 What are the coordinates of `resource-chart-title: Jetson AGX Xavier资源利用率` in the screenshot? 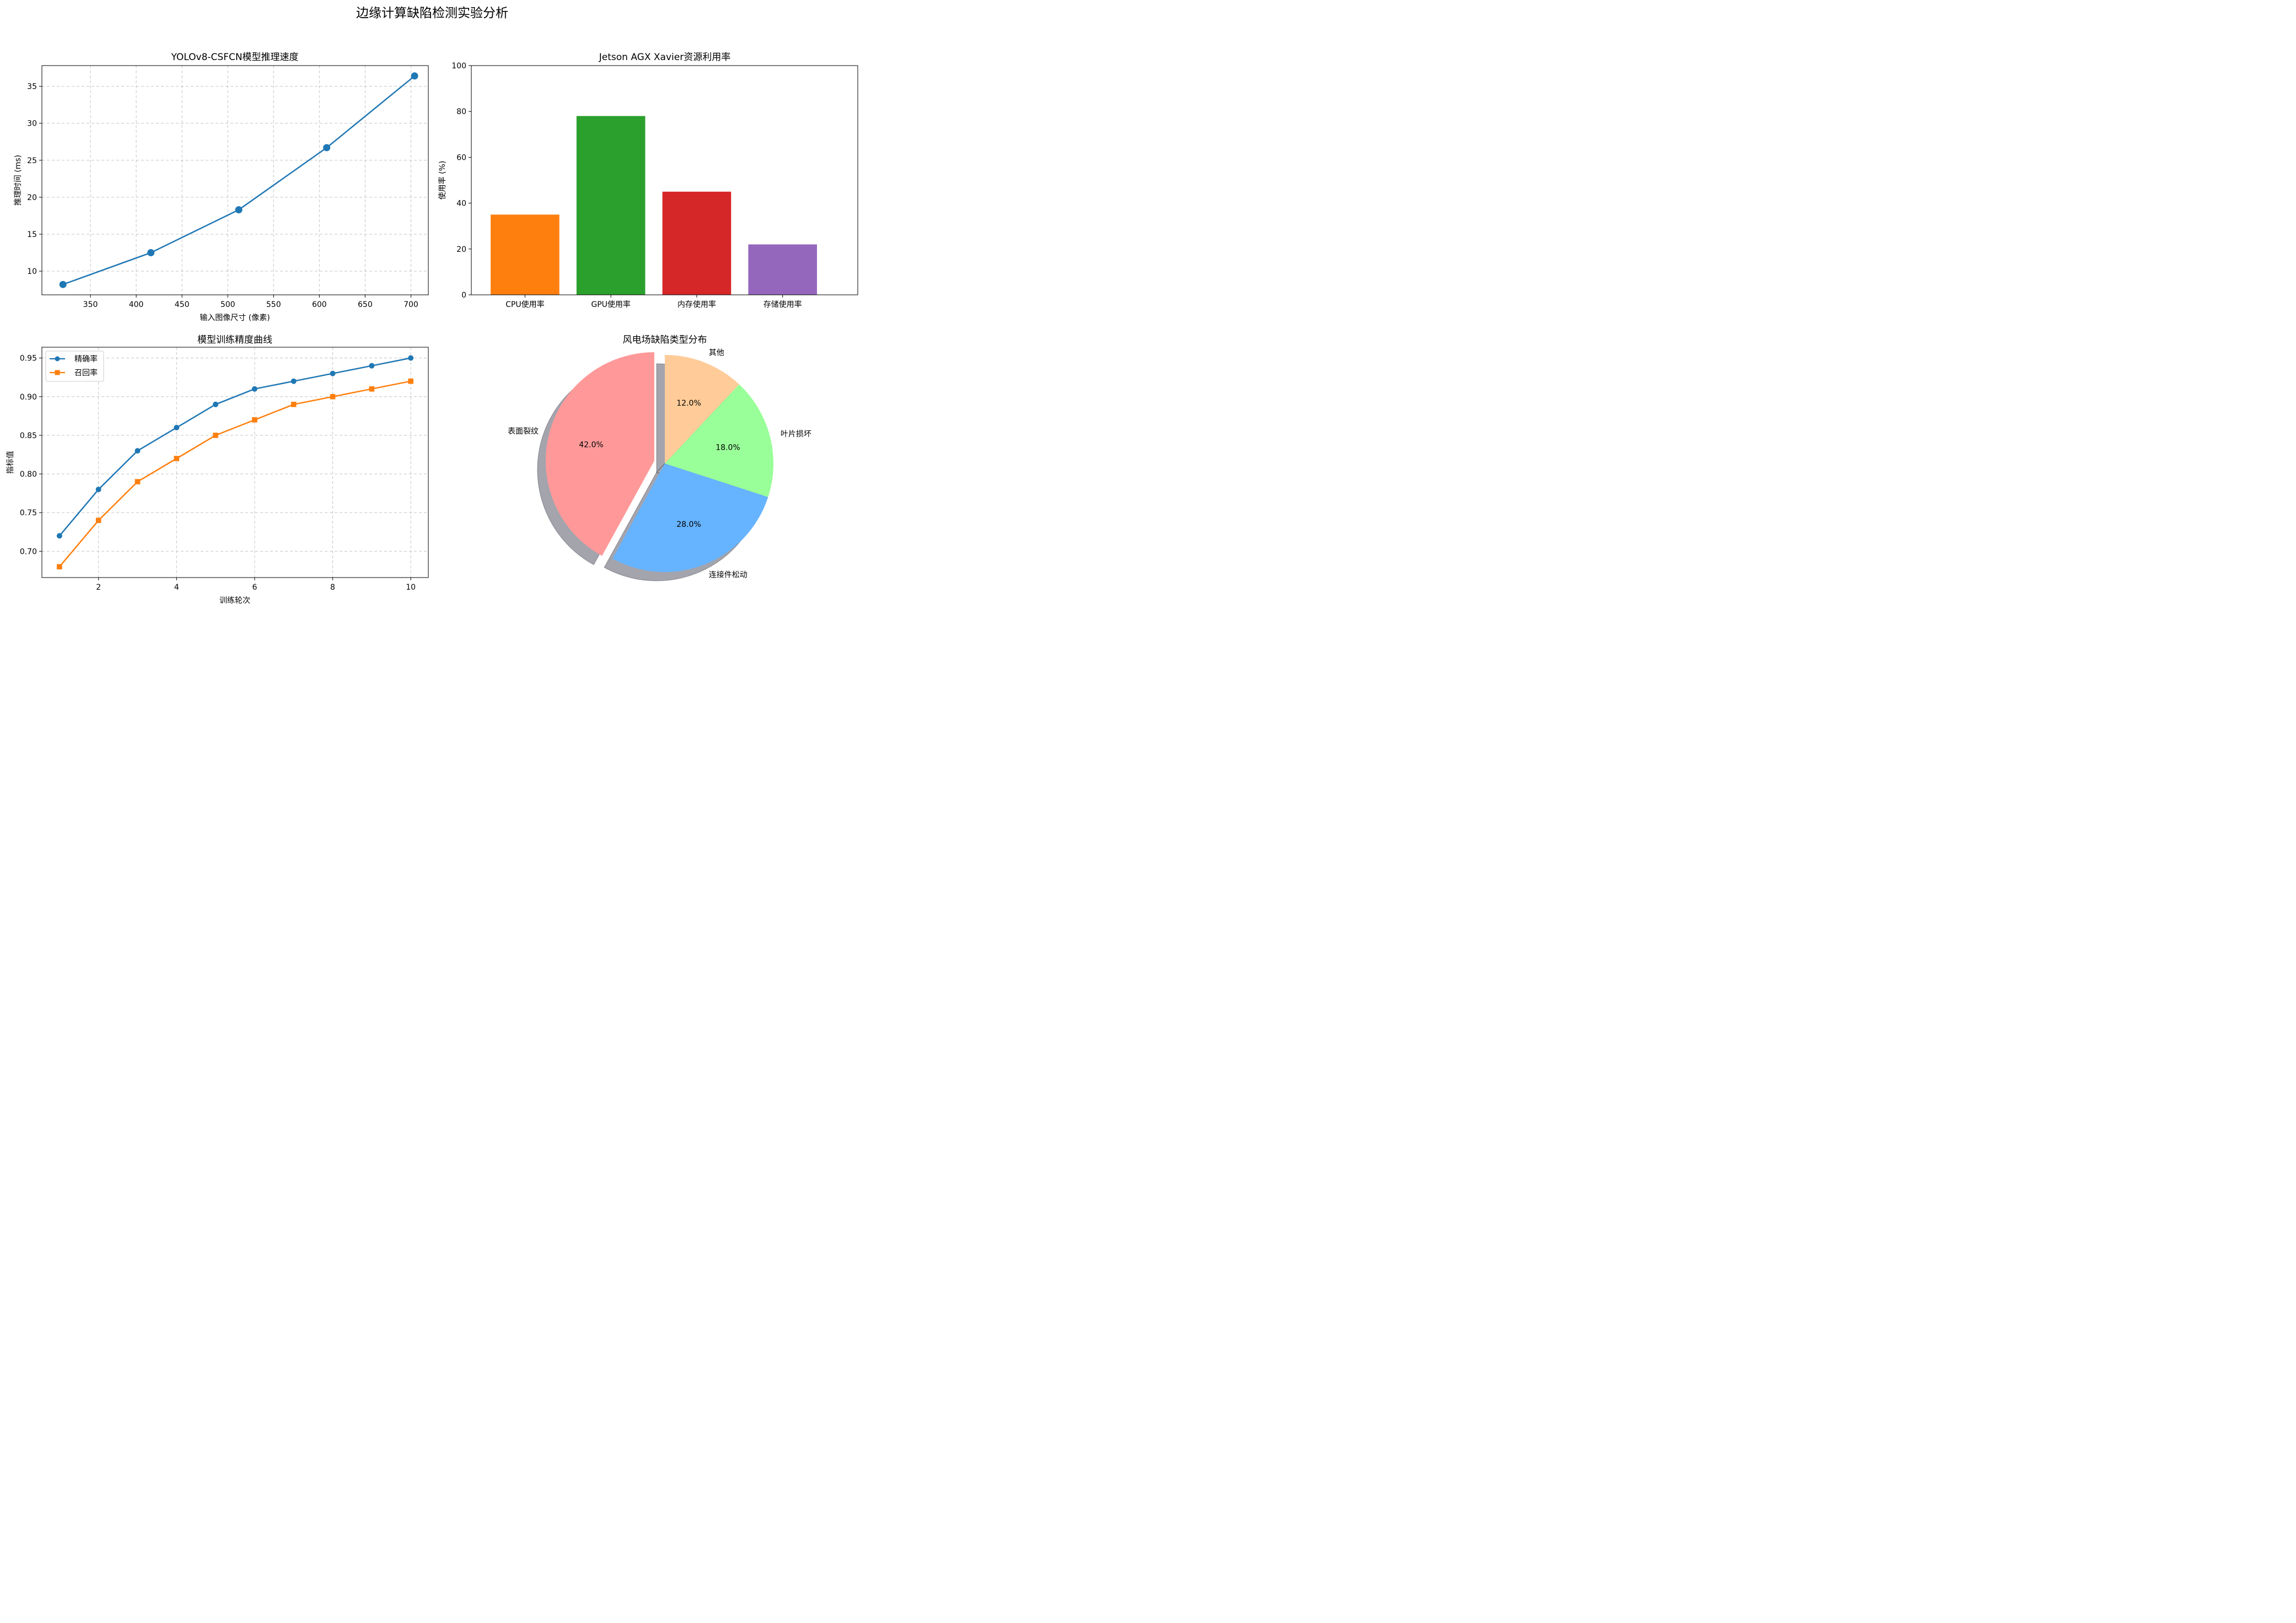 It's located at (665, 57).